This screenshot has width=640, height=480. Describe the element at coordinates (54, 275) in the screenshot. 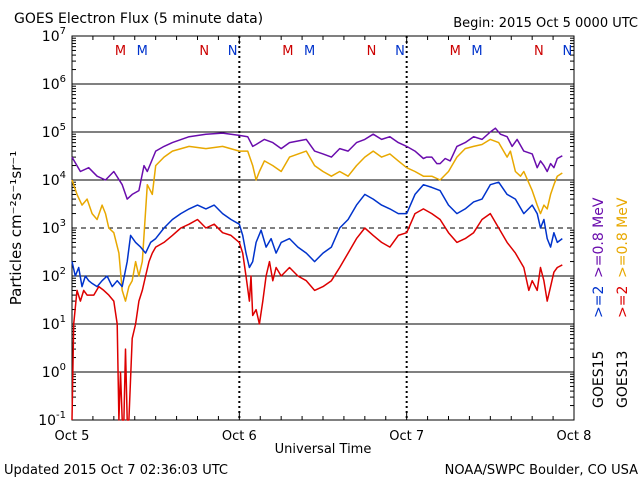

I see `y-tick-label: 10²` at that location.